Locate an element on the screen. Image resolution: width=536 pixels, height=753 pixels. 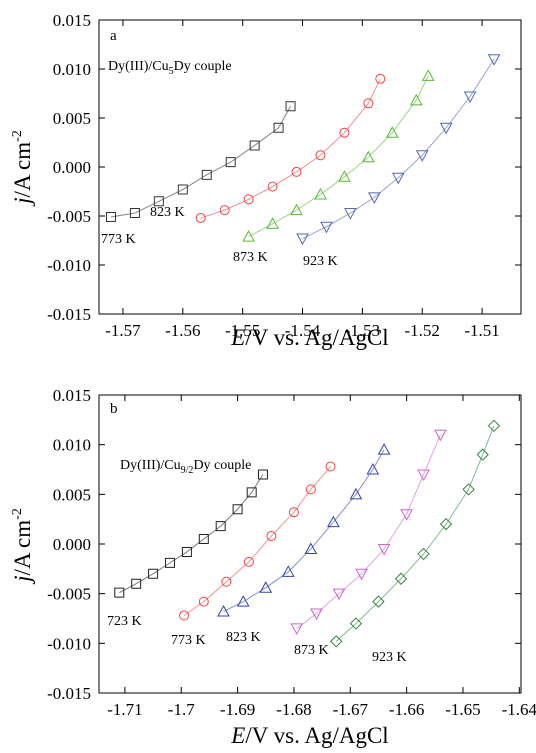
subtitle: Dy(III)/Cu9/2Dy couple is located at coordinates (185, 467).